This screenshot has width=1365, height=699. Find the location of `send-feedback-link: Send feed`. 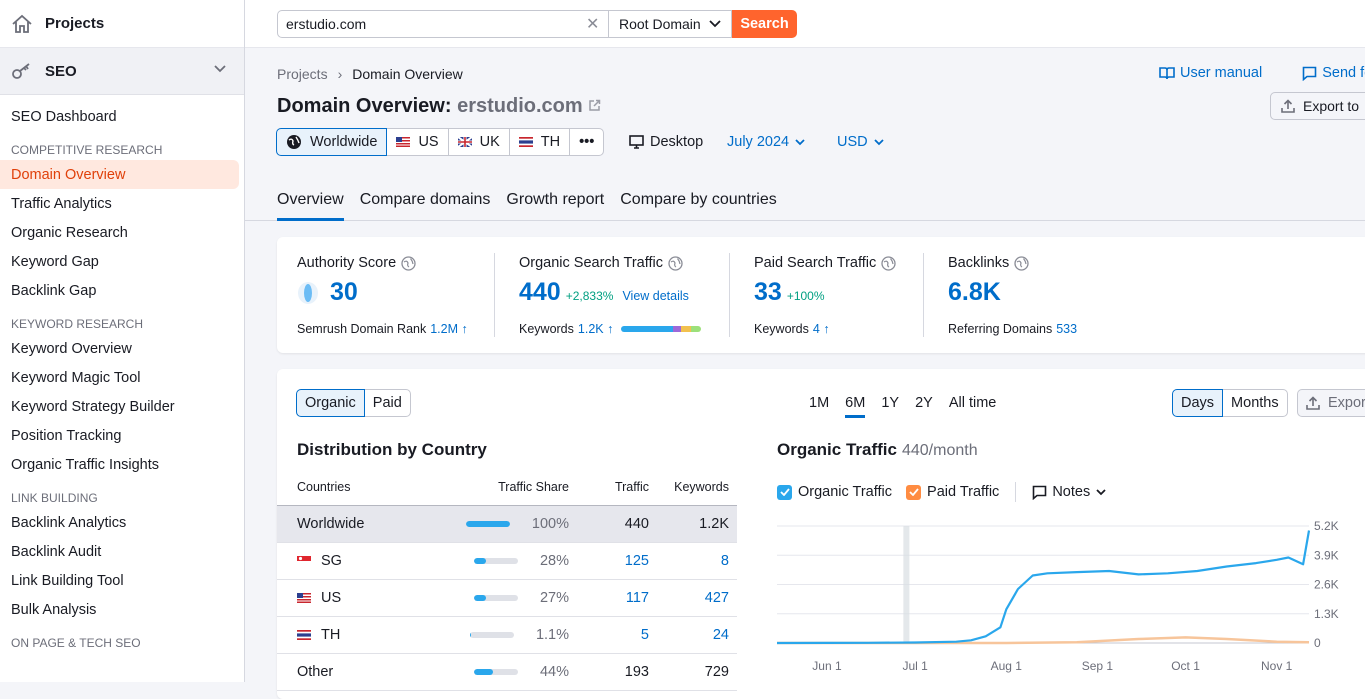

send-feedback-link: Send feed is located at coordinates (1333, 73).